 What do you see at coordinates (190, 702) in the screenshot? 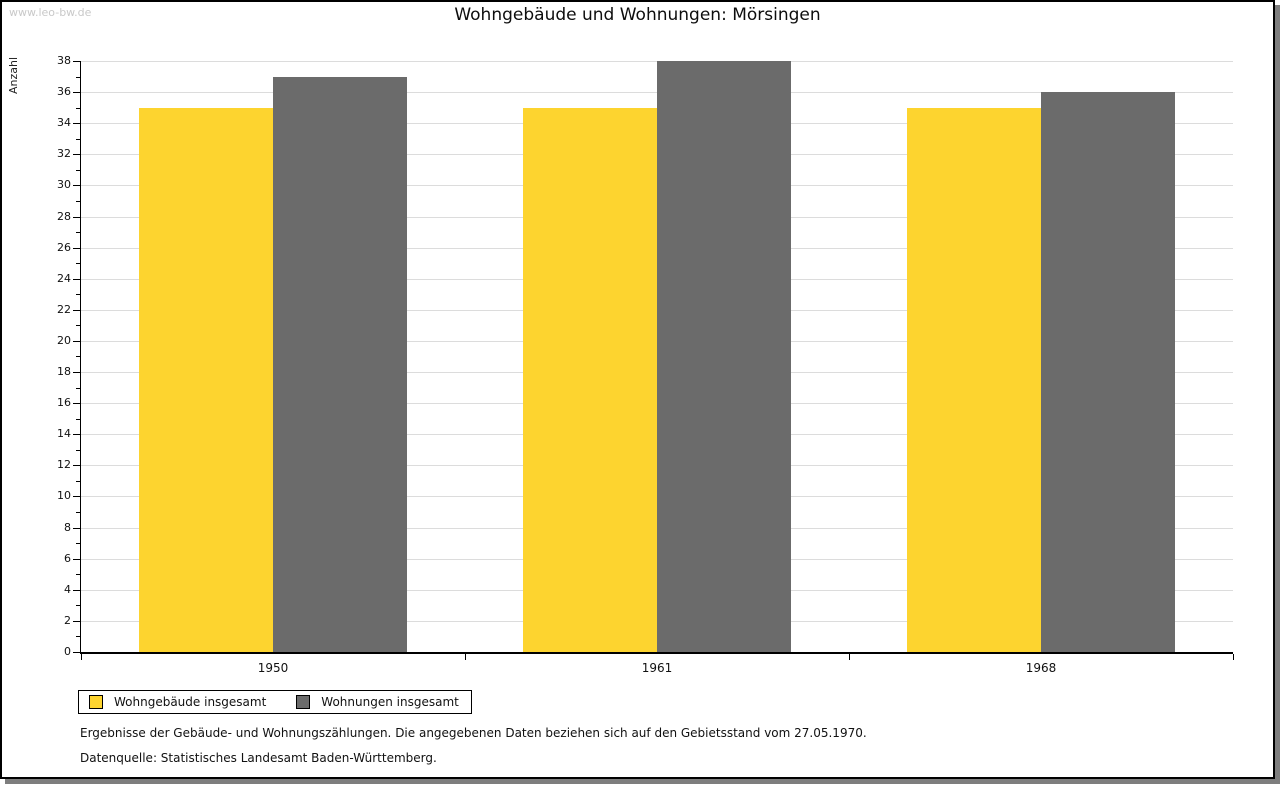
I see `legend-label-wohngebaeude: Wohngebäude insgesamt` at bounding box center [190, 702].